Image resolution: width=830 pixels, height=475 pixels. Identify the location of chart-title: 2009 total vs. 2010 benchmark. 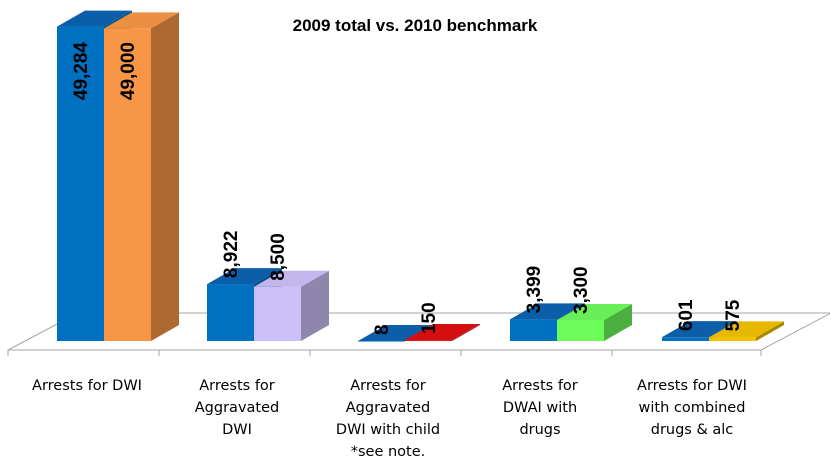
(415, 25).